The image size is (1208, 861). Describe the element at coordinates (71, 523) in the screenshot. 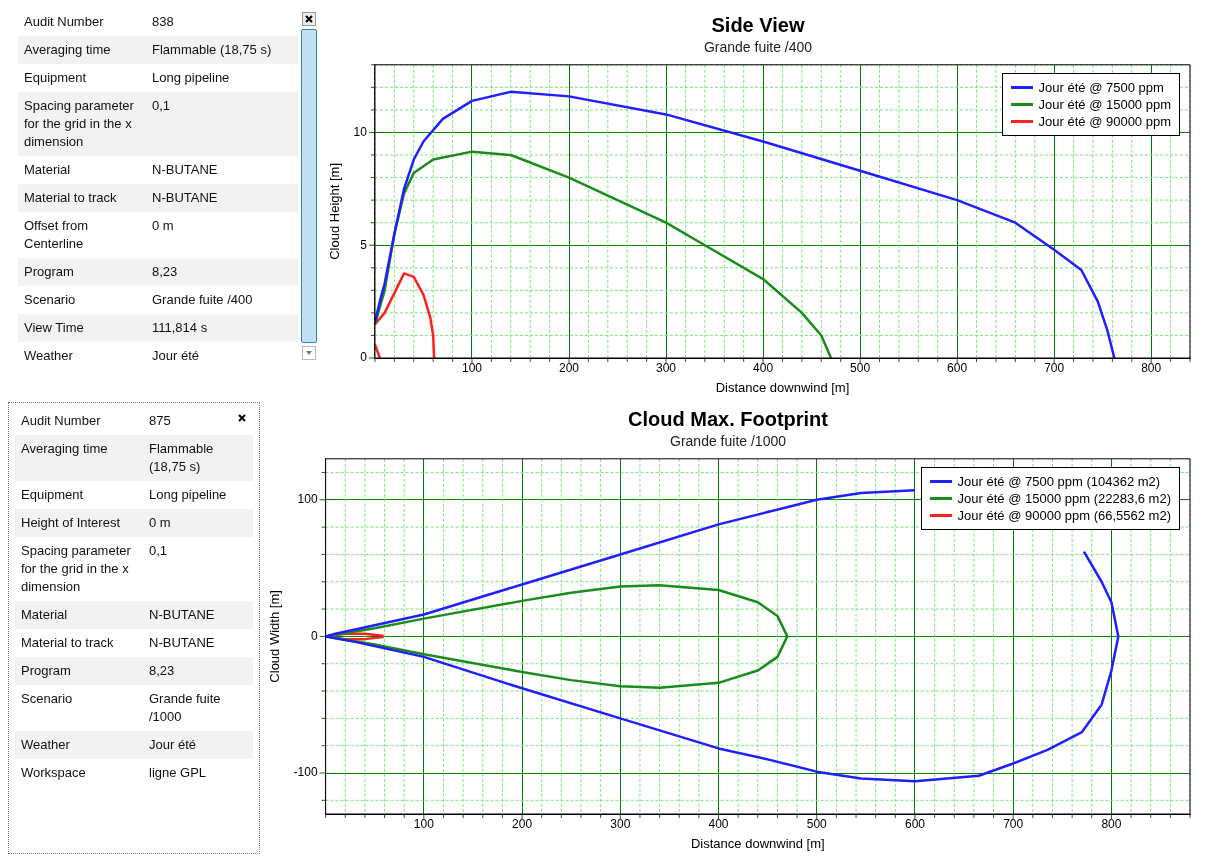

I see `text: Height of Interest` at that location.